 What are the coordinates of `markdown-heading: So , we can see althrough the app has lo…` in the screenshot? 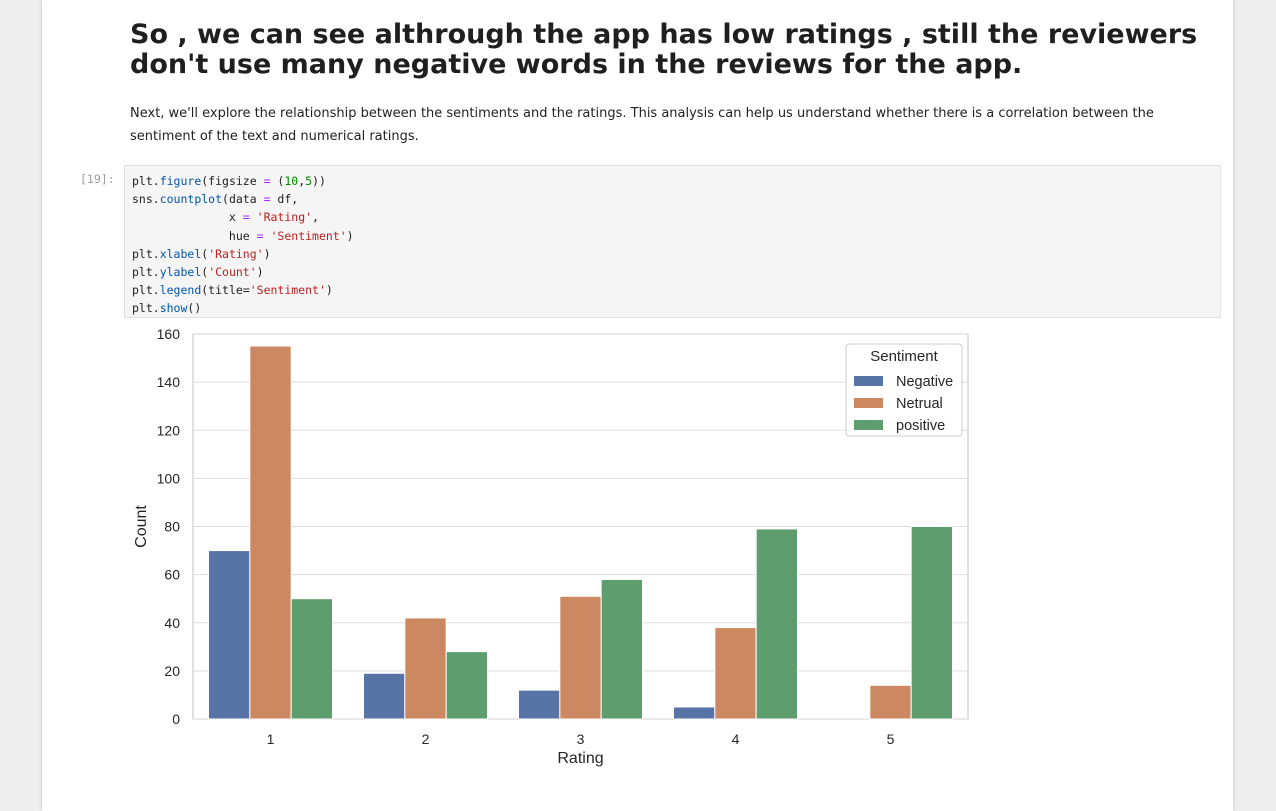 It's located at (664, 49).